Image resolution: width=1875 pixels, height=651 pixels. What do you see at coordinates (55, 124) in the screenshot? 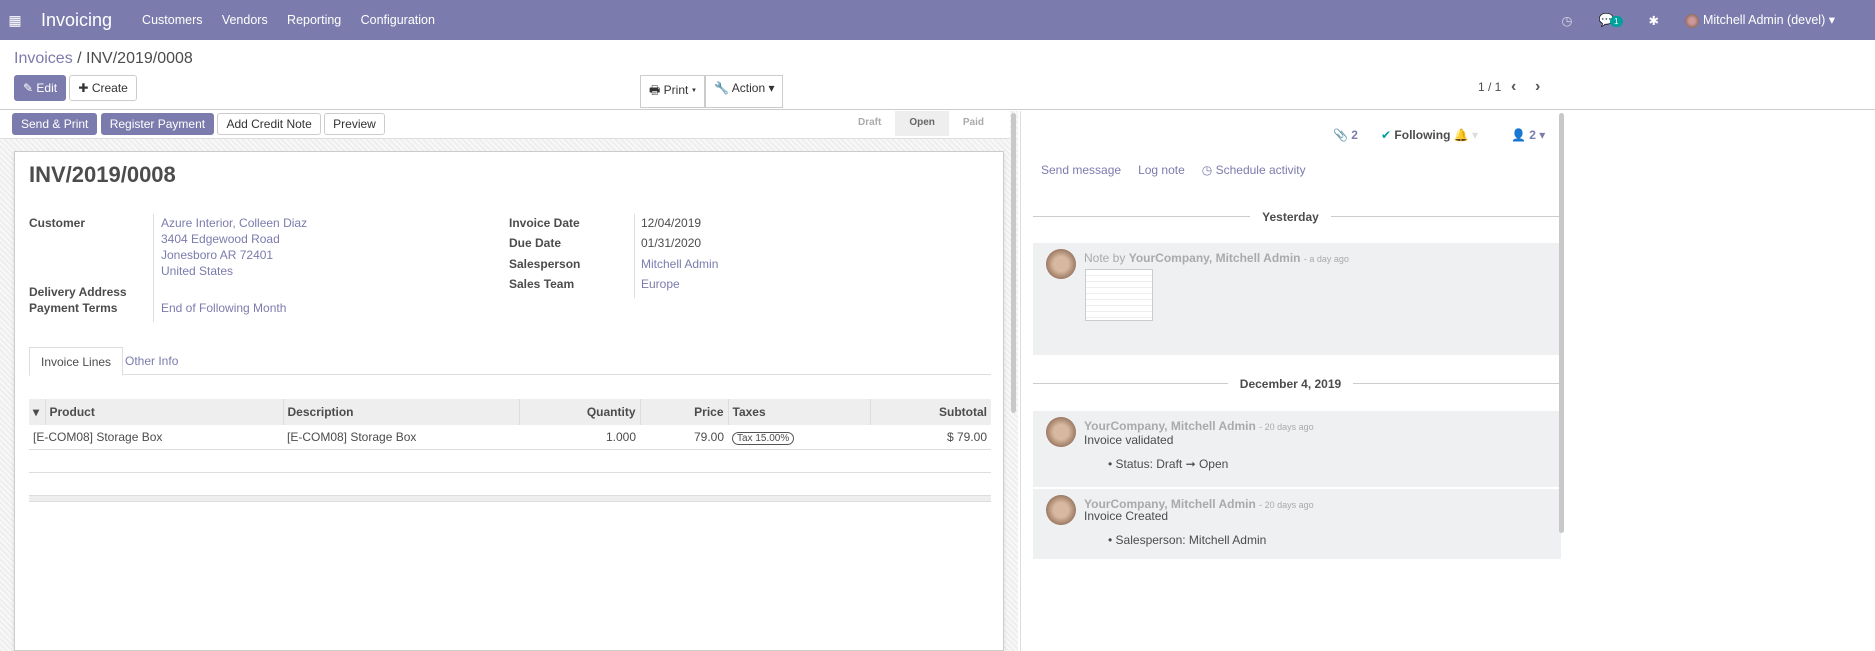
I see `send-print-button: Send & Print` at bounding box center [55, 124].